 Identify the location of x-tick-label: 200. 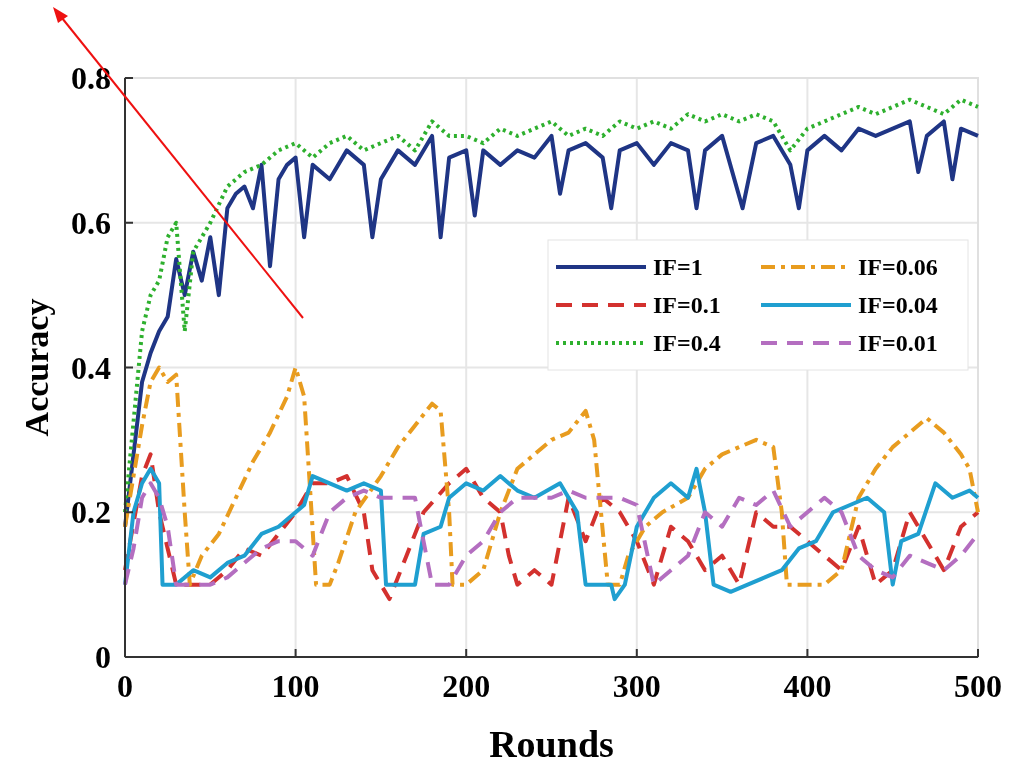
(466, 686).